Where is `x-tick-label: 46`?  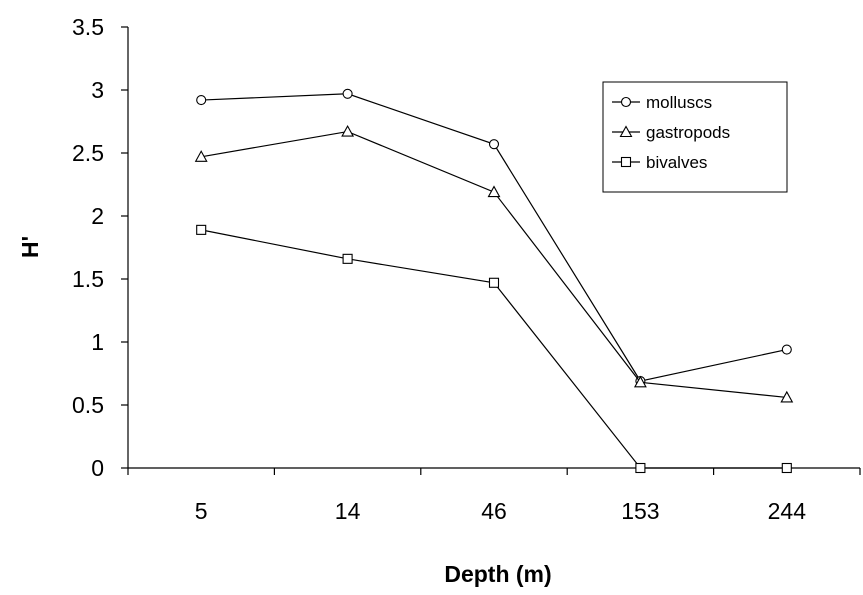 x-tick-label: 46 is located at coordinates (494, 511).